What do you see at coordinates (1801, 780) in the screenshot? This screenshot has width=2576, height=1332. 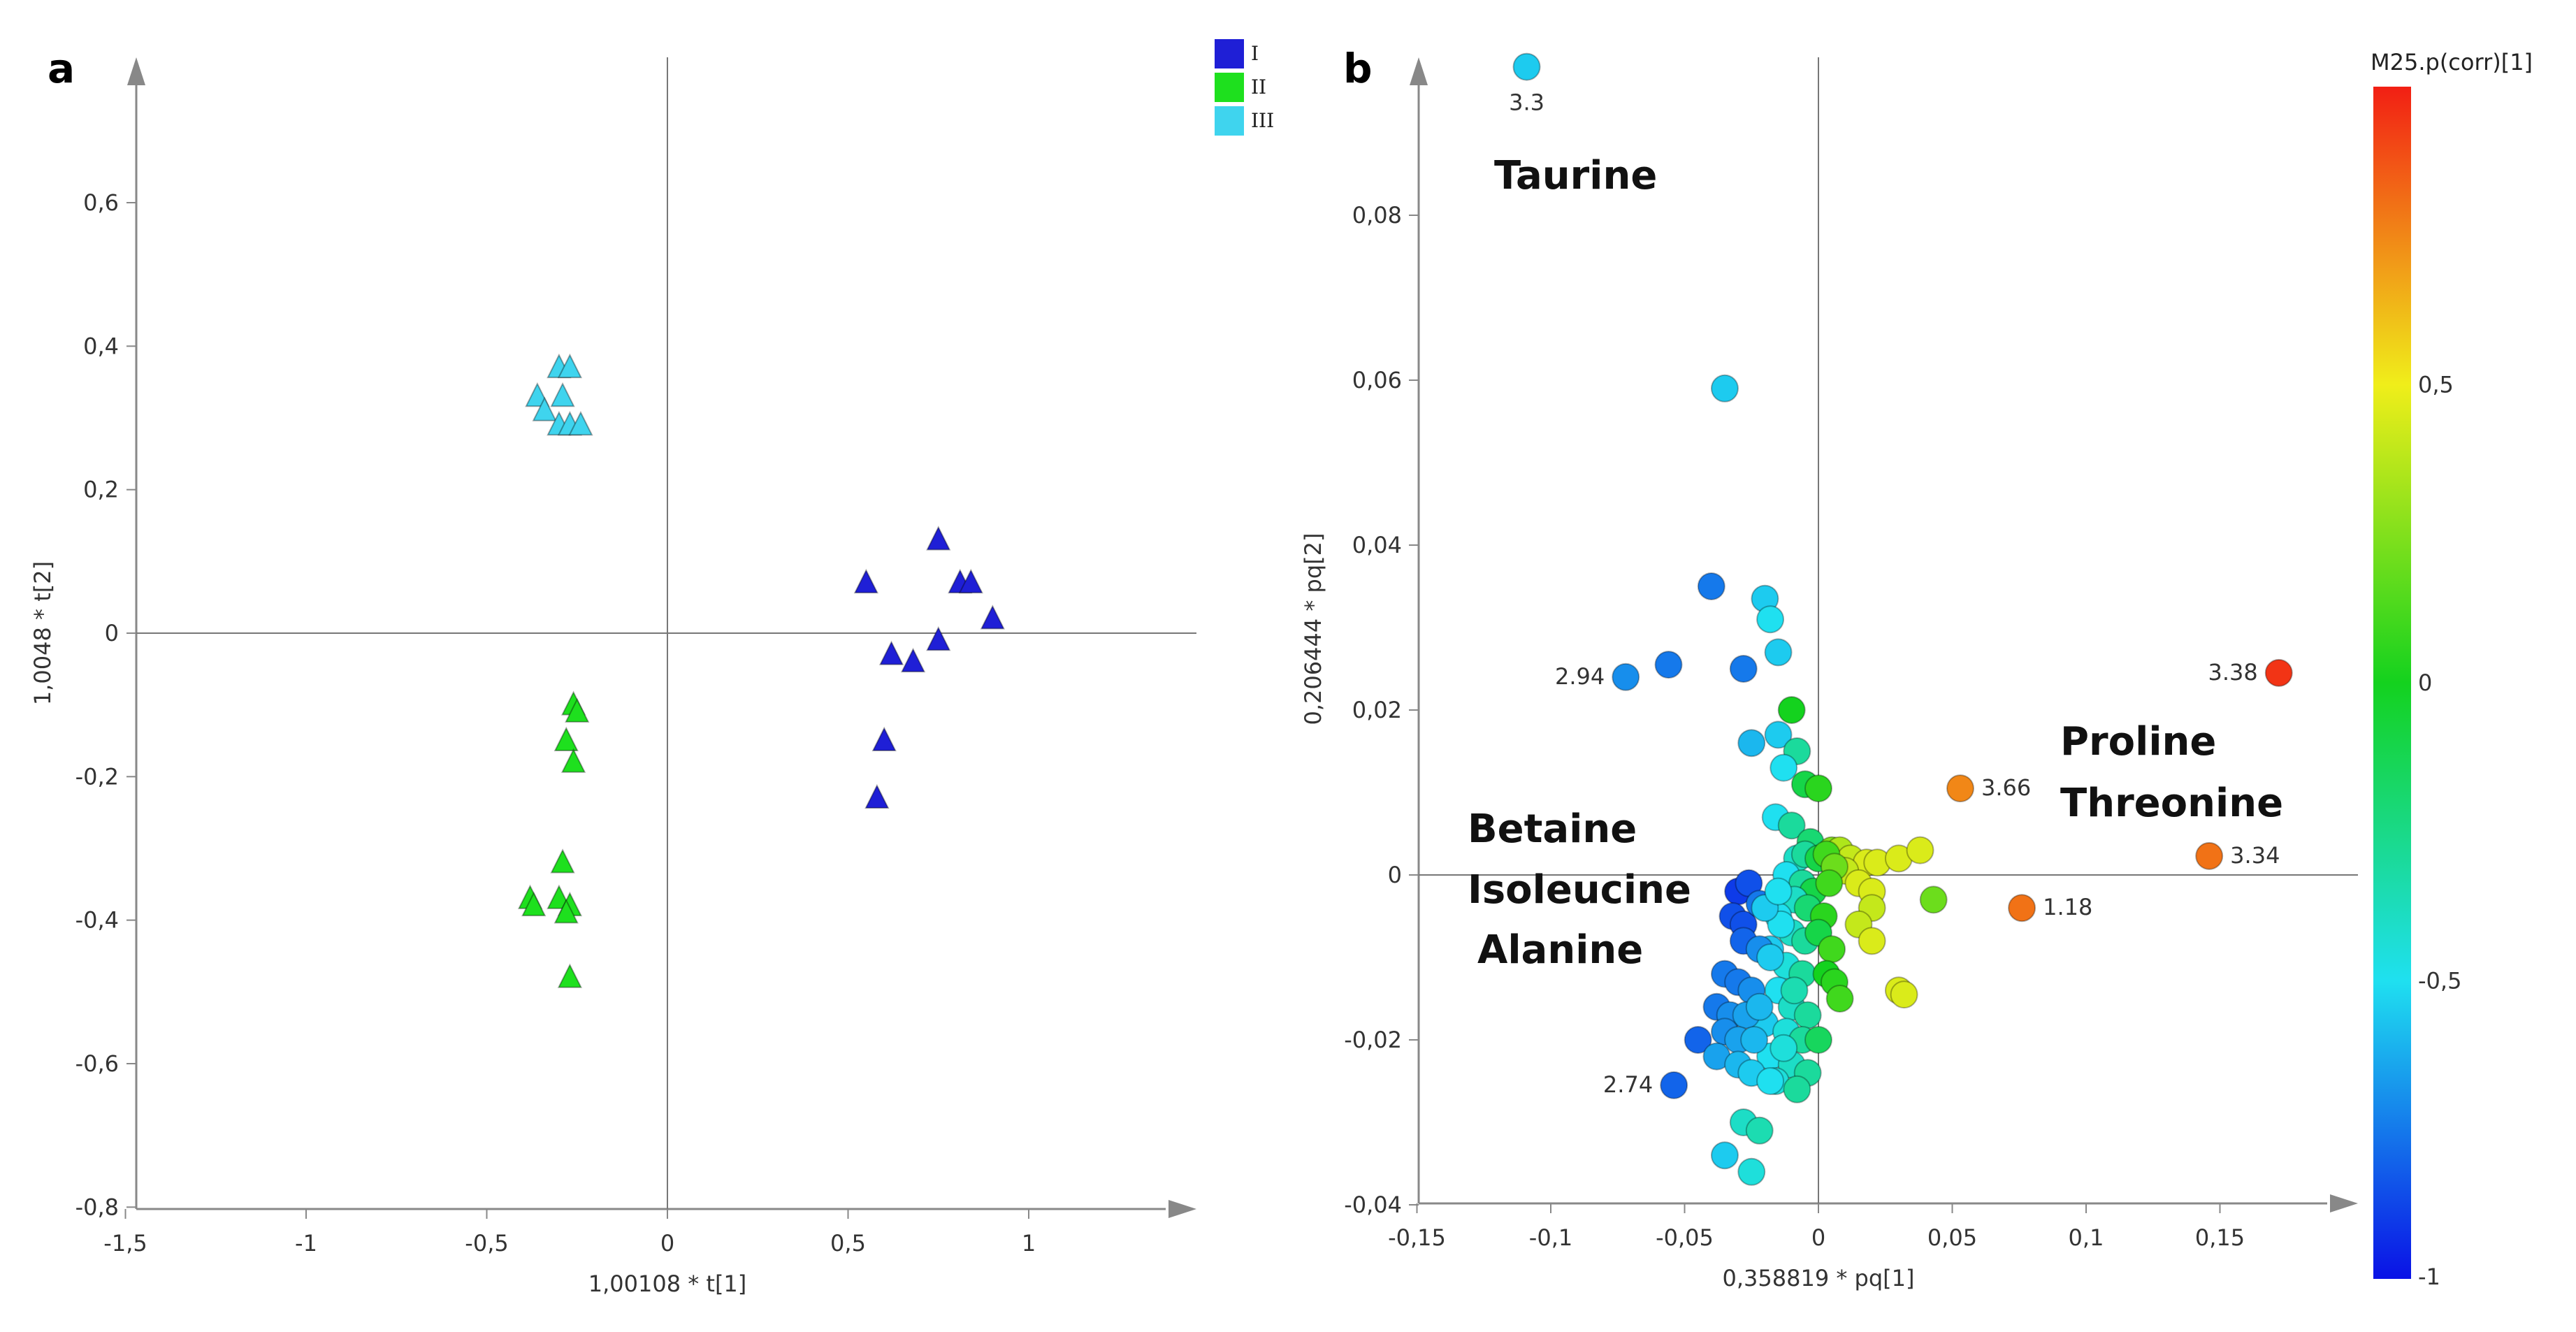 I see `panel-b-points` at bounding box center [1801, 780].